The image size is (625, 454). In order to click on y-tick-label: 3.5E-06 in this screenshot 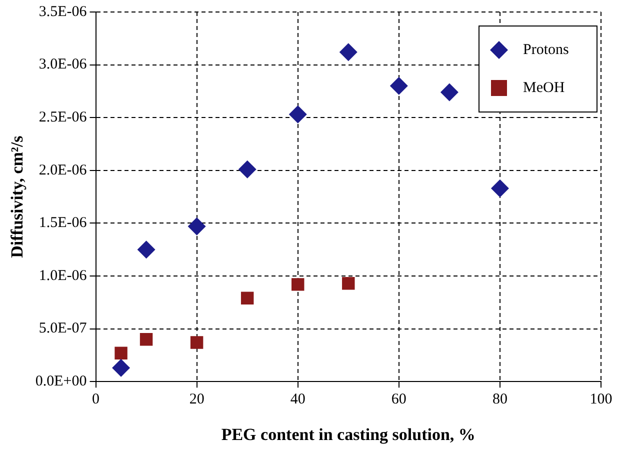, I will do `click(63, 12)`.